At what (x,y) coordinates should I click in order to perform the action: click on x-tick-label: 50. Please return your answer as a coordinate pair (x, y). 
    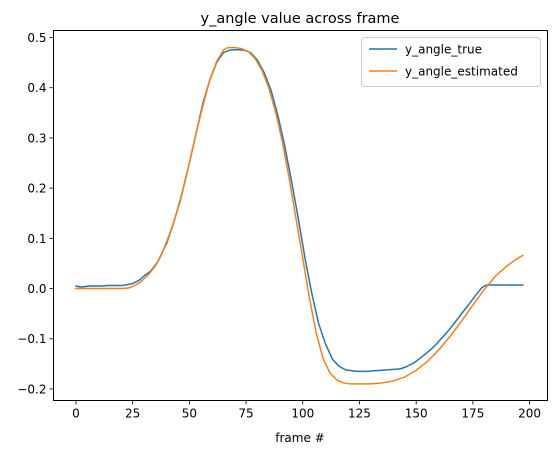
    Looking at the image, I should click on (189, 414).